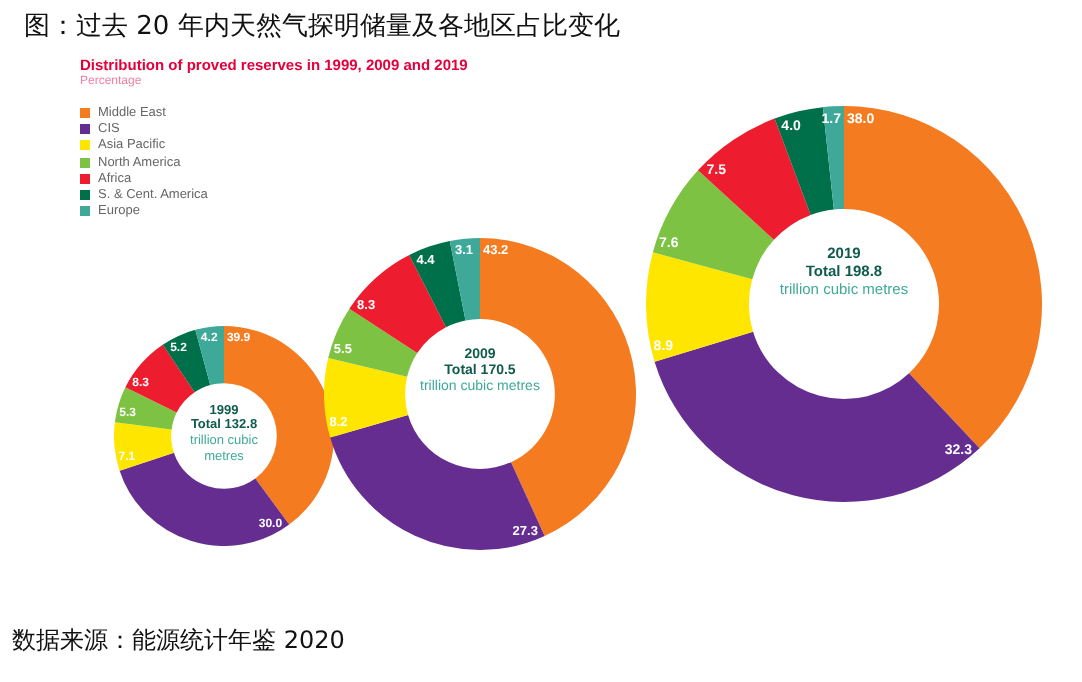 This screenshot has height=682, width=1082. I want to click on source-note: 数据来源：能源统计年鉴 2020, so click(178, 641).